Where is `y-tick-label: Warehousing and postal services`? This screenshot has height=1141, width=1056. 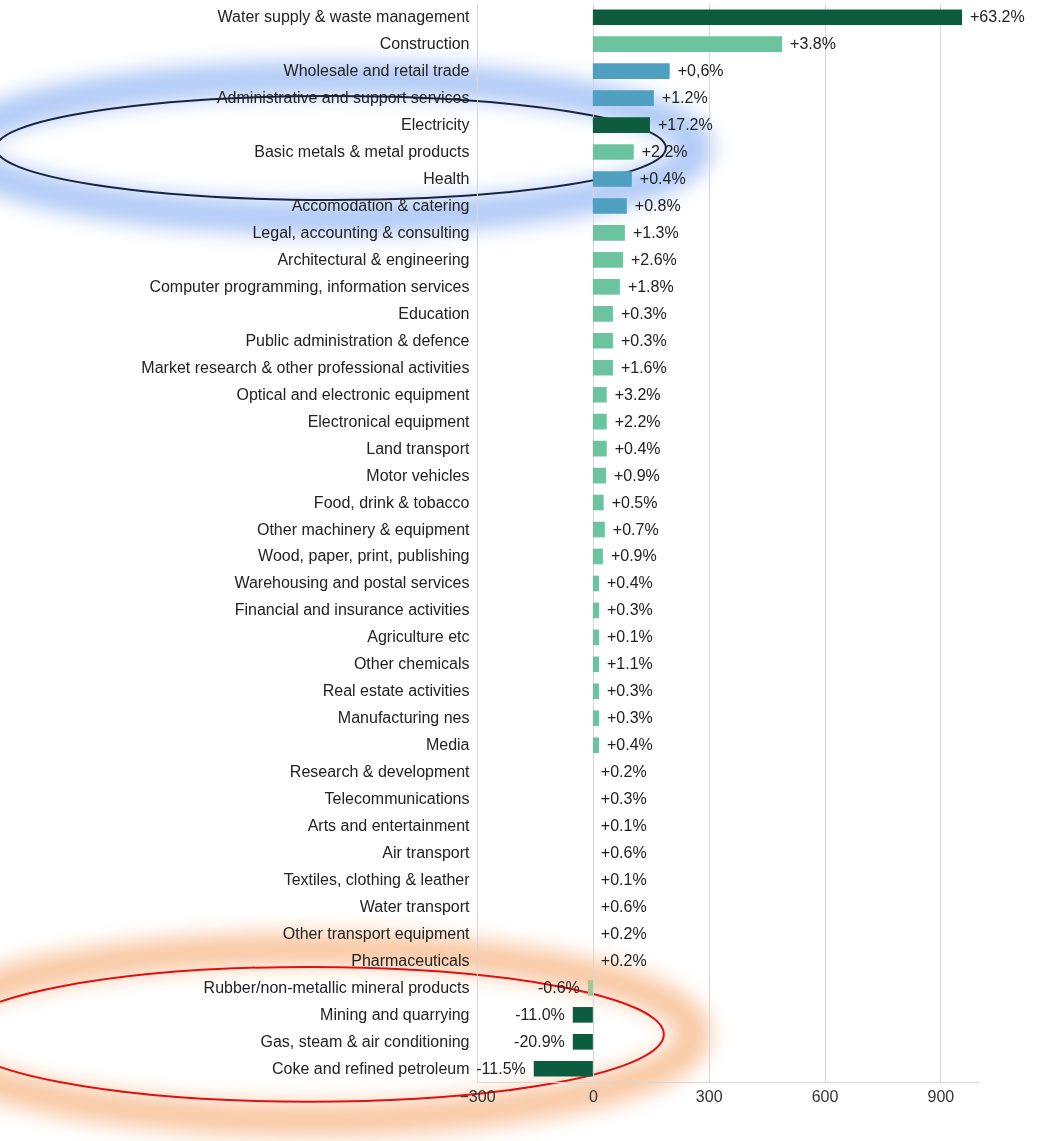
y-tick-label: Warehousing and postal services is located at coordinates (352, 583).